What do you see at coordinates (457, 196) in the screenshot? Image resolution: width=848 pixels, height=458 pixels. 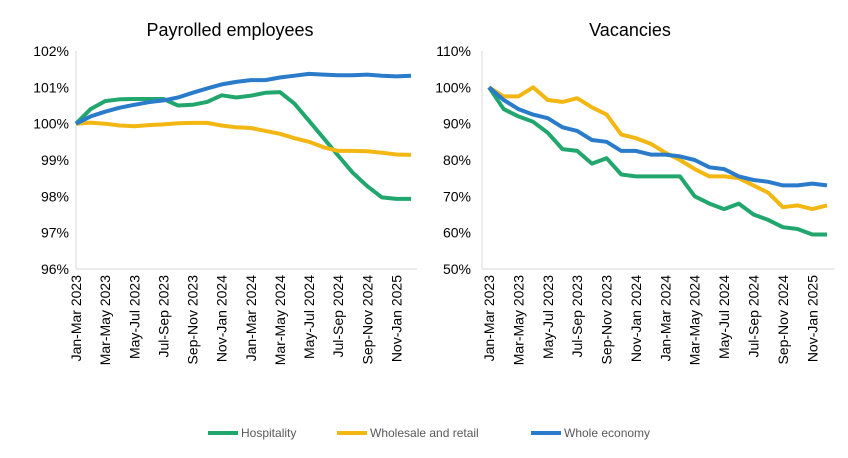 I see `y-tick-label: 70%` at bounding box center [457, 196].